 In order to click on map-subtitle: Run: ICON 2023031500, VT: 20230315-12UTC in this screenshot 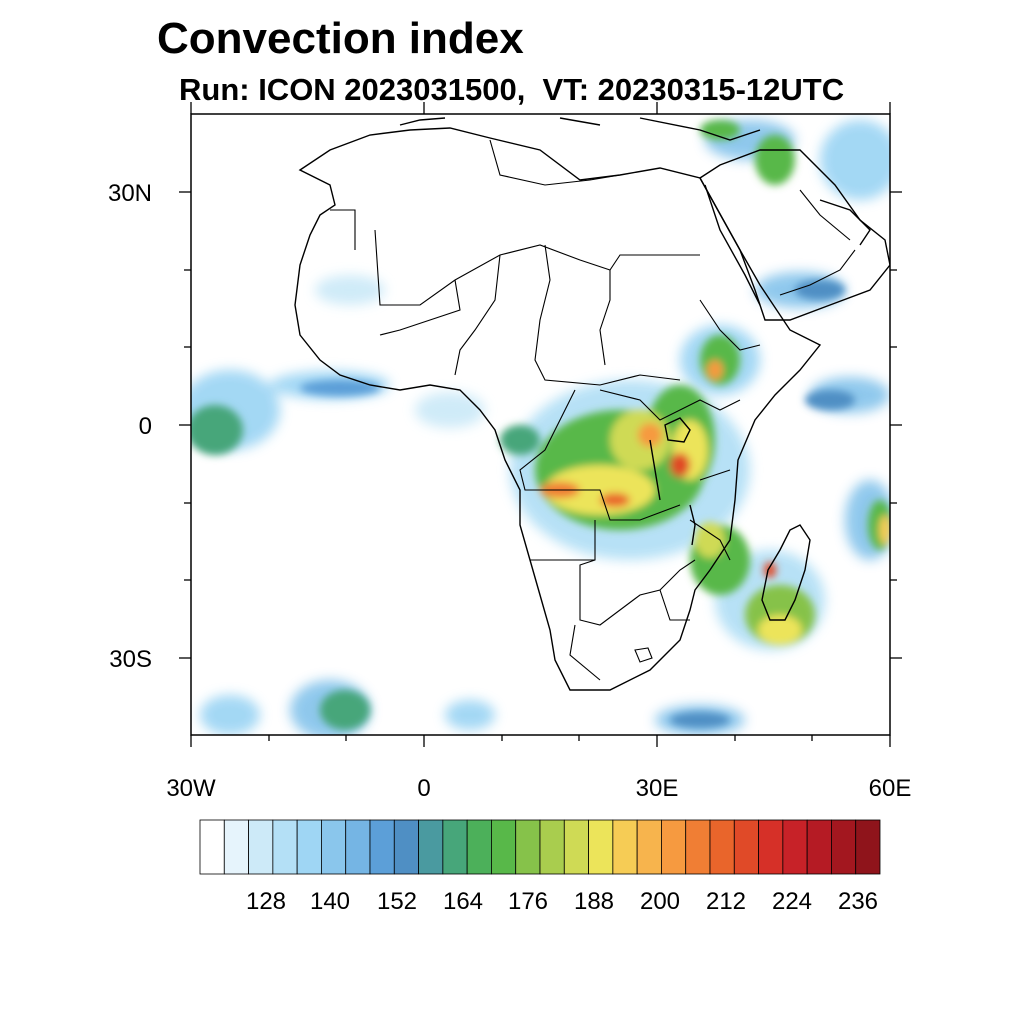, I will do `click(512, 89)`.